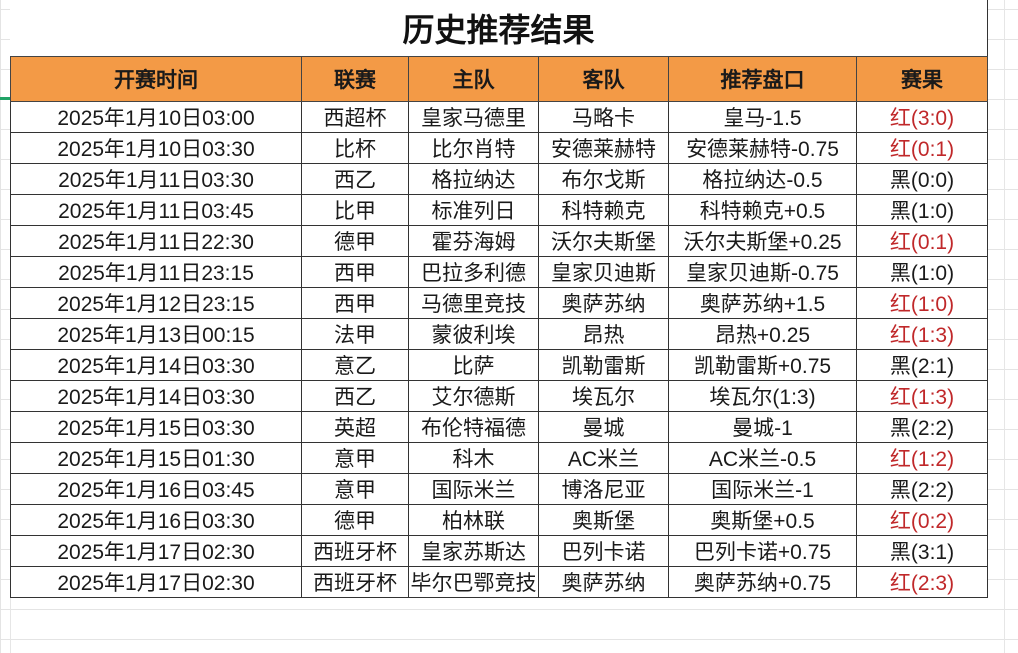 Image resolution: width=1018 pixels, height=653 pixels. What do you see at coordinates (156, 303) in the screenshot?
I see `cell-time: 2025年1月12日23:15` at bounding box center [156, 303].